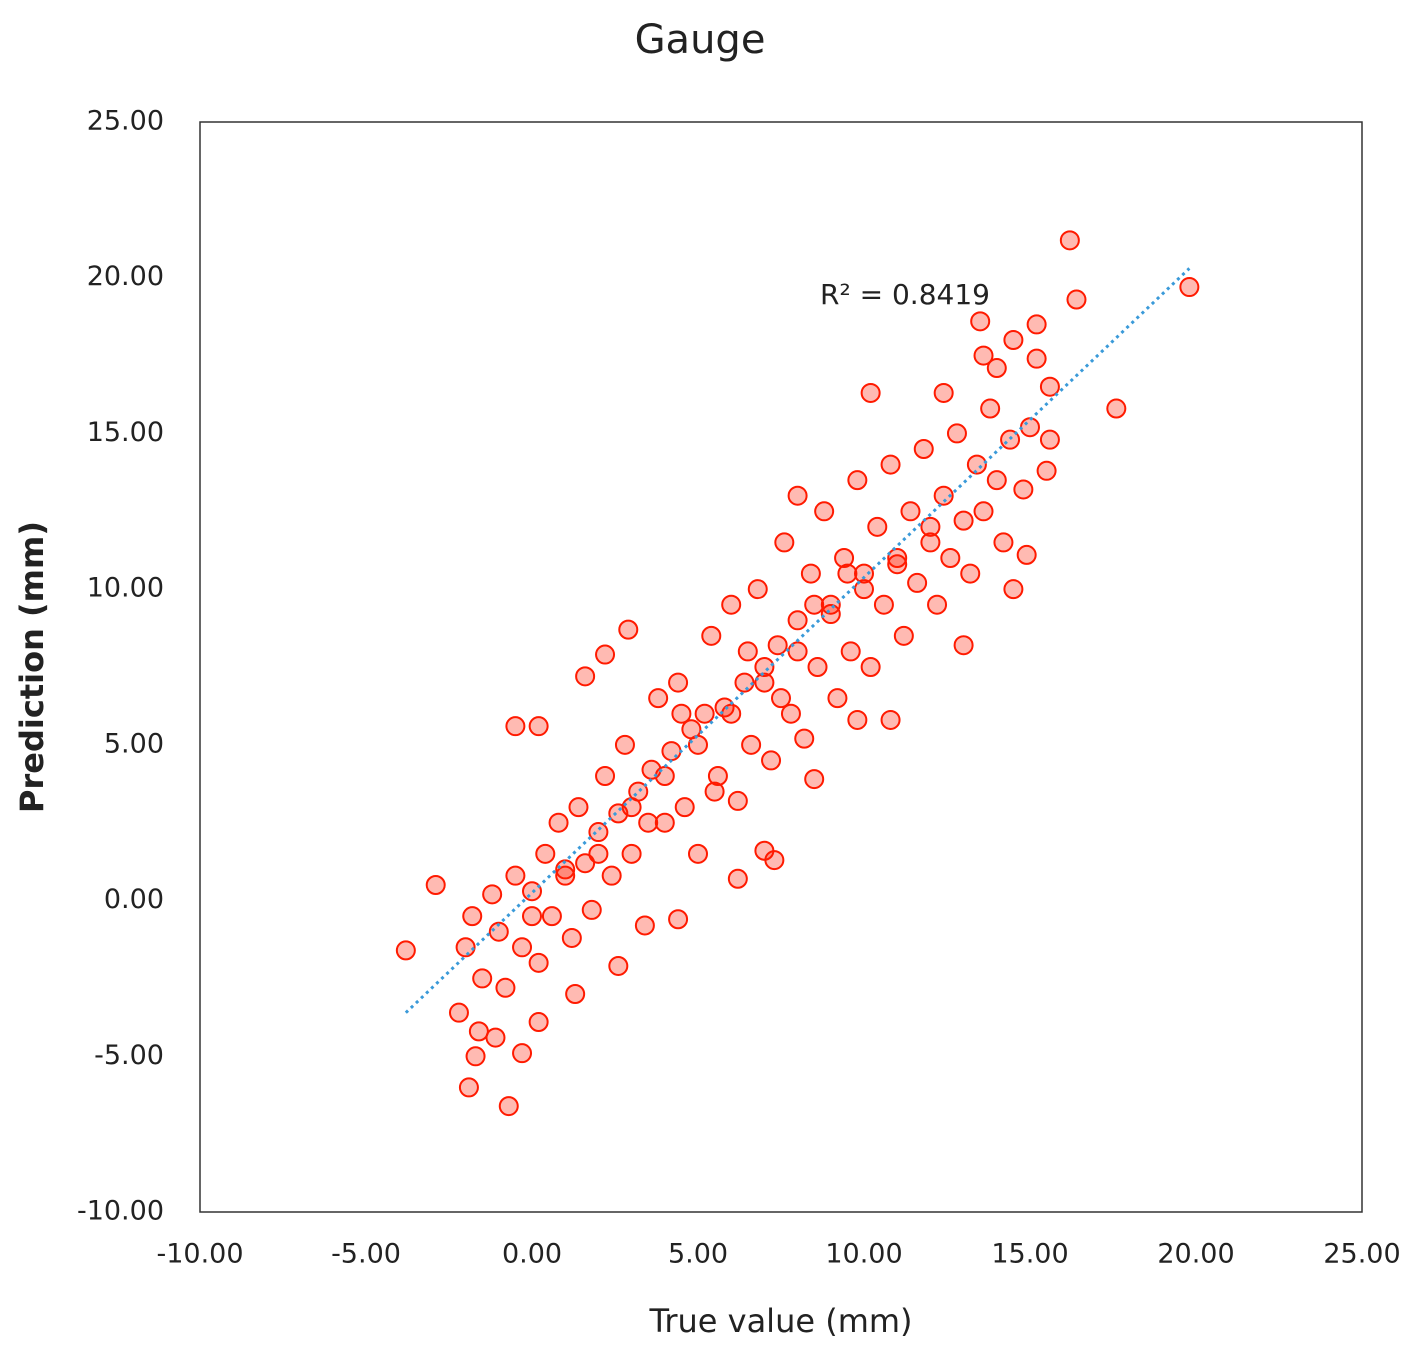  What do you see at coordinates (698, 1254) in the screenshot?
I see `x-tick-label: 5.00` at bounding box center [698, 1254].